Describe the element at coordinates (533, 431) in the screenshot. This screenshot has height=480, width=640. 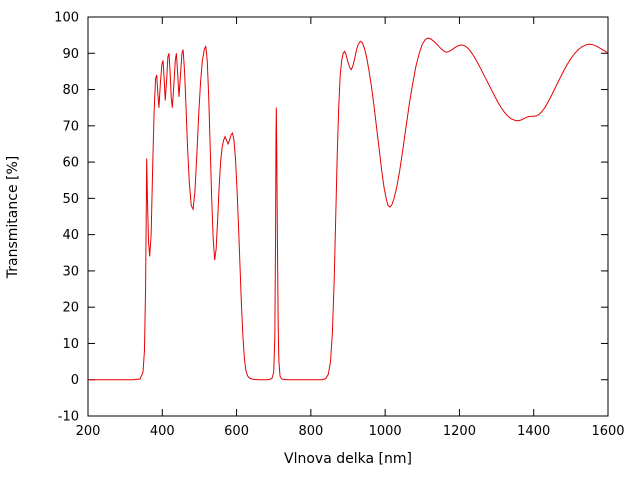
I see `x-tick-label: 1400` at that location.